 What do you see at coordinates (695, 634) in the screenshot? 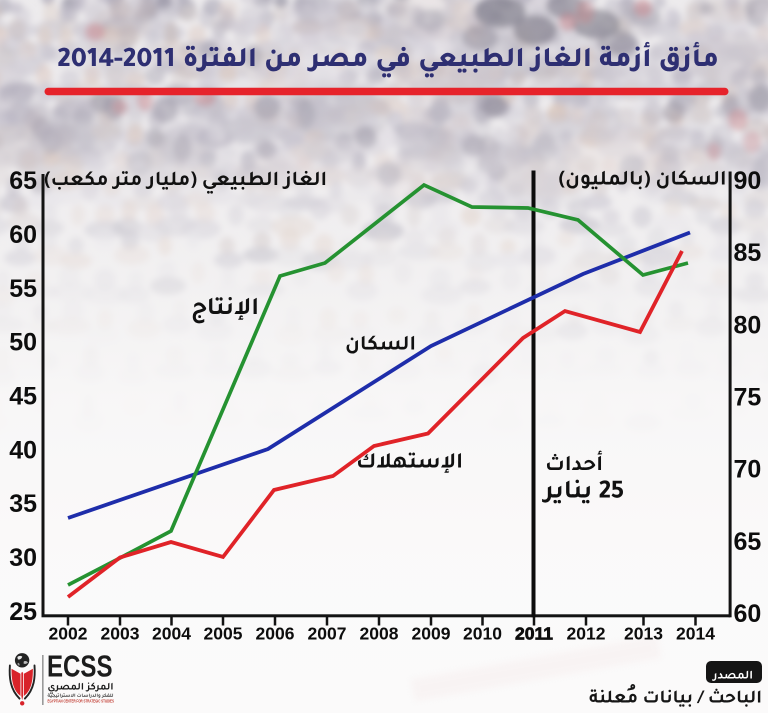
I see `svg-text: 2014` at bounding box center [695, 634].